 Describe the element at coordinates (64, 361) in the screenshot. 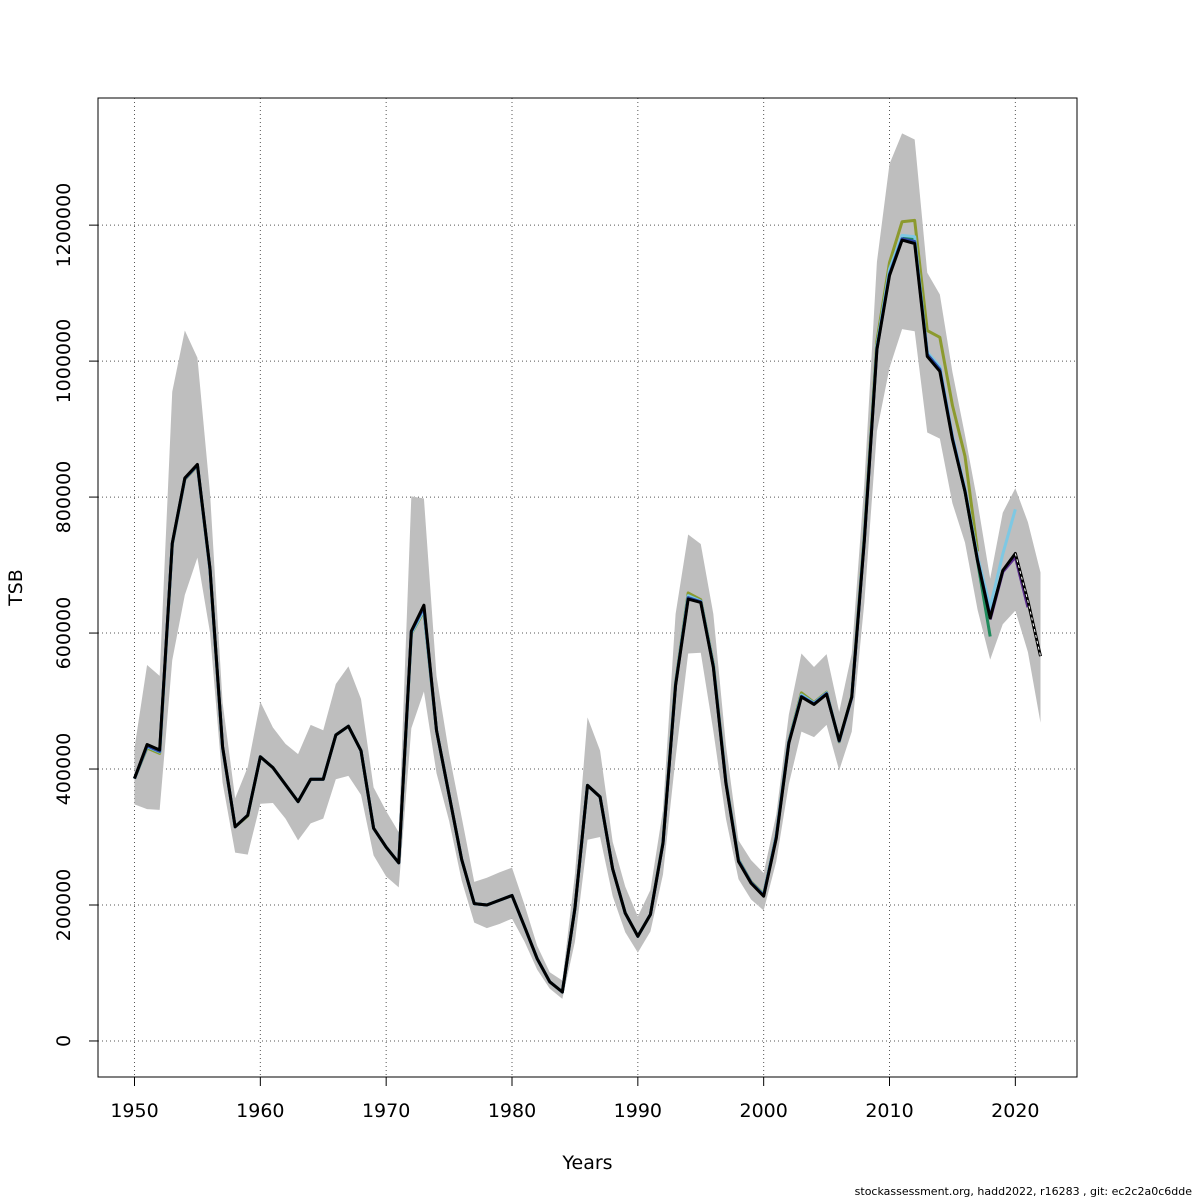

I see `y-tick-label: 1000000` at that location.